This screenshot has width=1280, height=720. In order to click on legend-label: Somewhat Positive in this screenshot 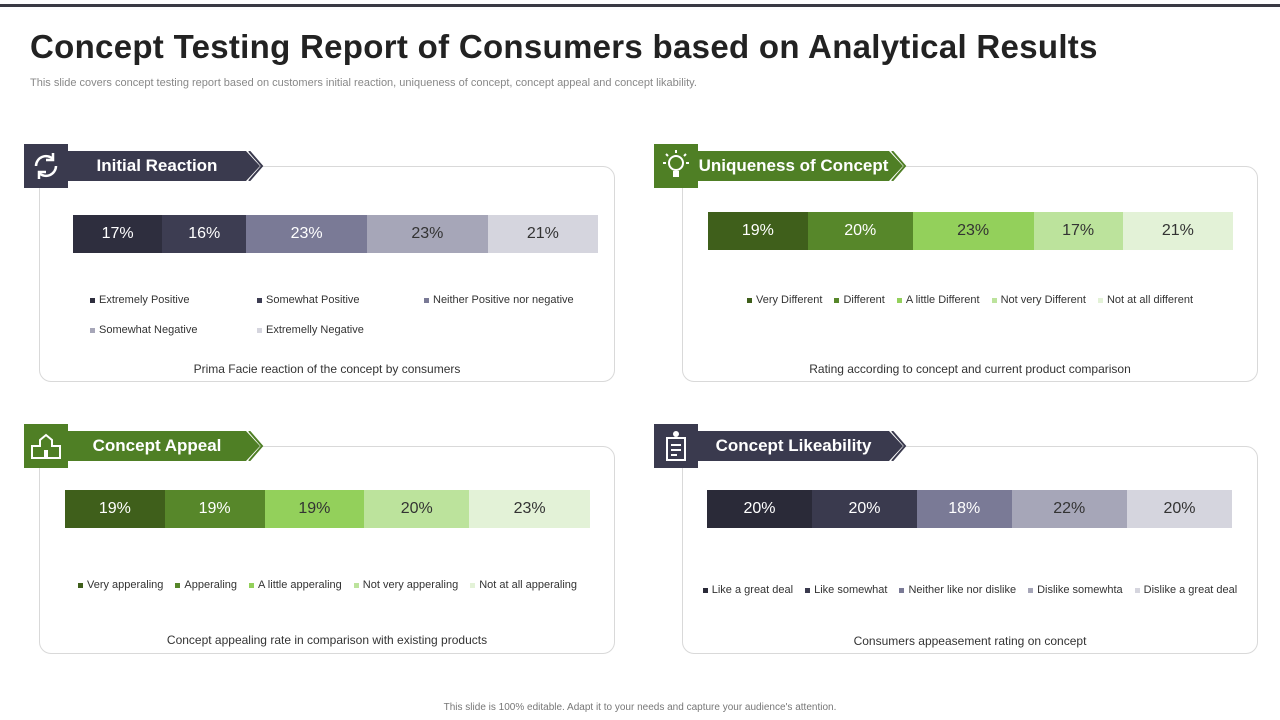, I will do `click(313, 300)`.